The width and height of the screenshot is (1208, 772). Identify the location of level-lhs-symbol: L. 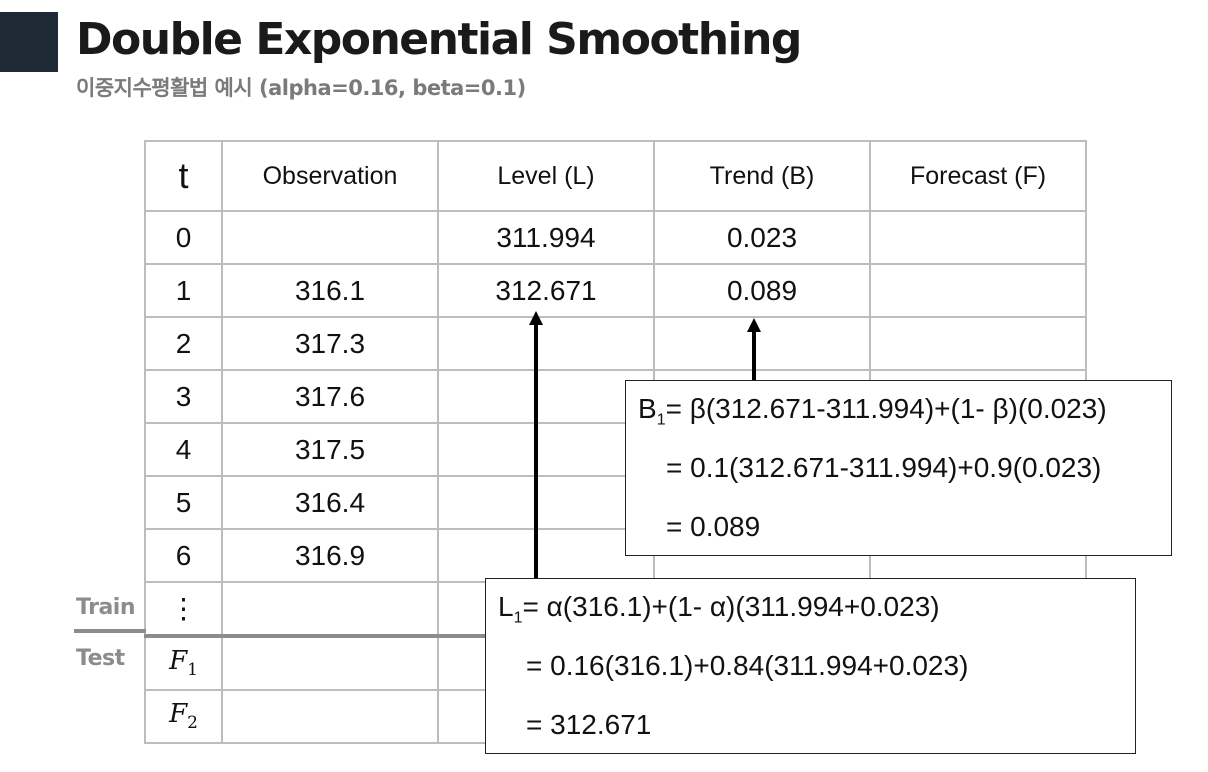
(506, 606).